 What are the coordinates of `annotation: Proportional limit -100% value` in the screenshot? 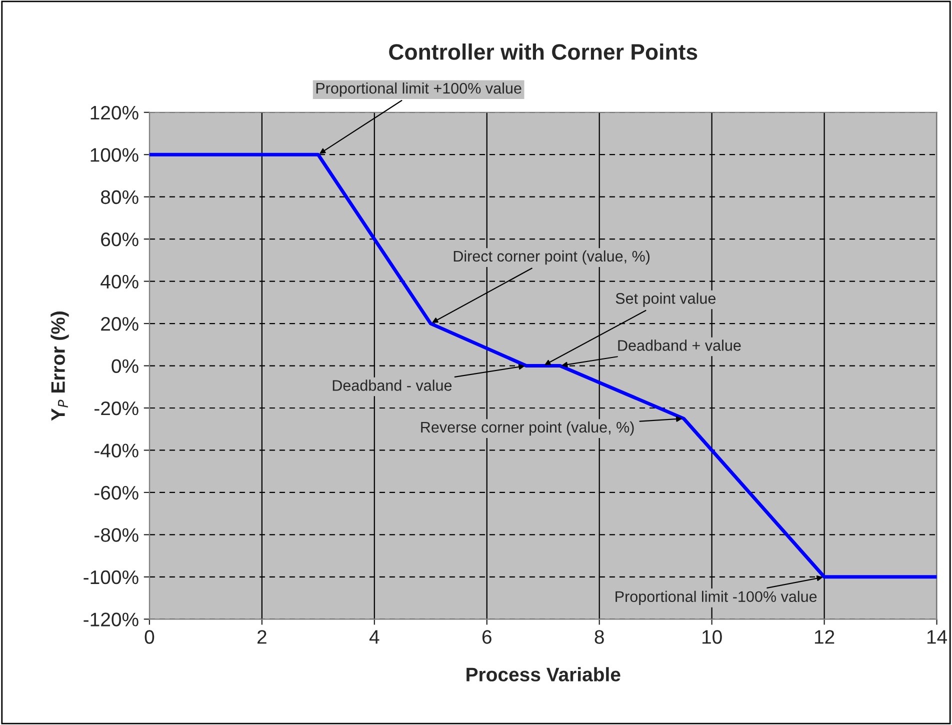 It's located at (716, 598).